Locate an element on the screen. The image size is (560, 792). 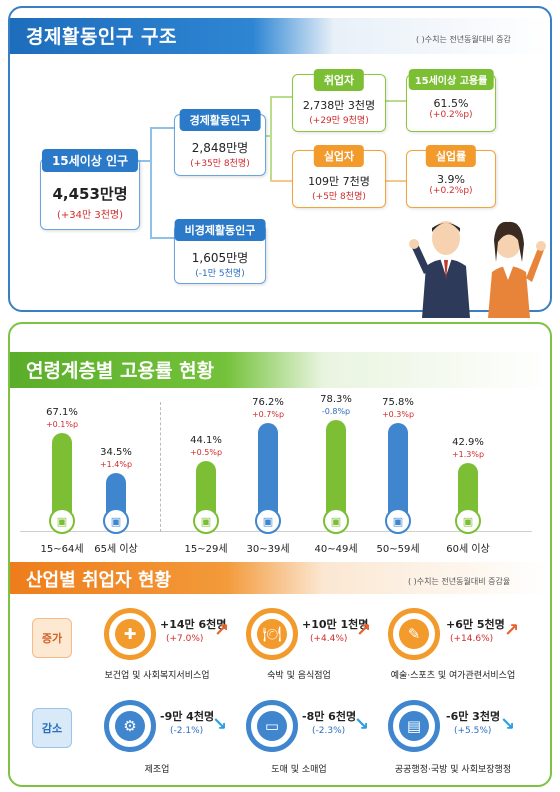
industry-label: 보건업 및 사회복지서비스업 is located at coordinates (157, 676).